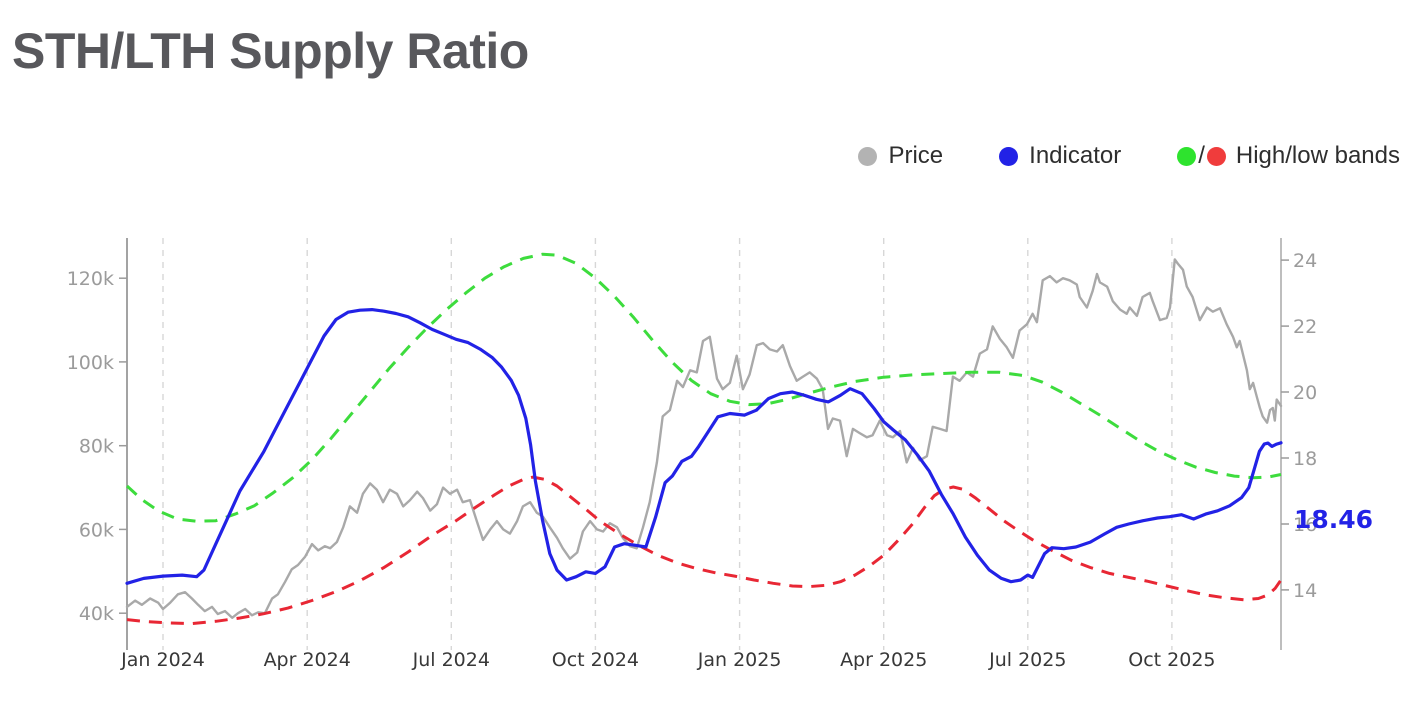 The width and height of the screenshot is (1414, 710). Describe the element at coordinates (1216, 156) in the screenshot. I see `low-band-dot-icon` at that location.